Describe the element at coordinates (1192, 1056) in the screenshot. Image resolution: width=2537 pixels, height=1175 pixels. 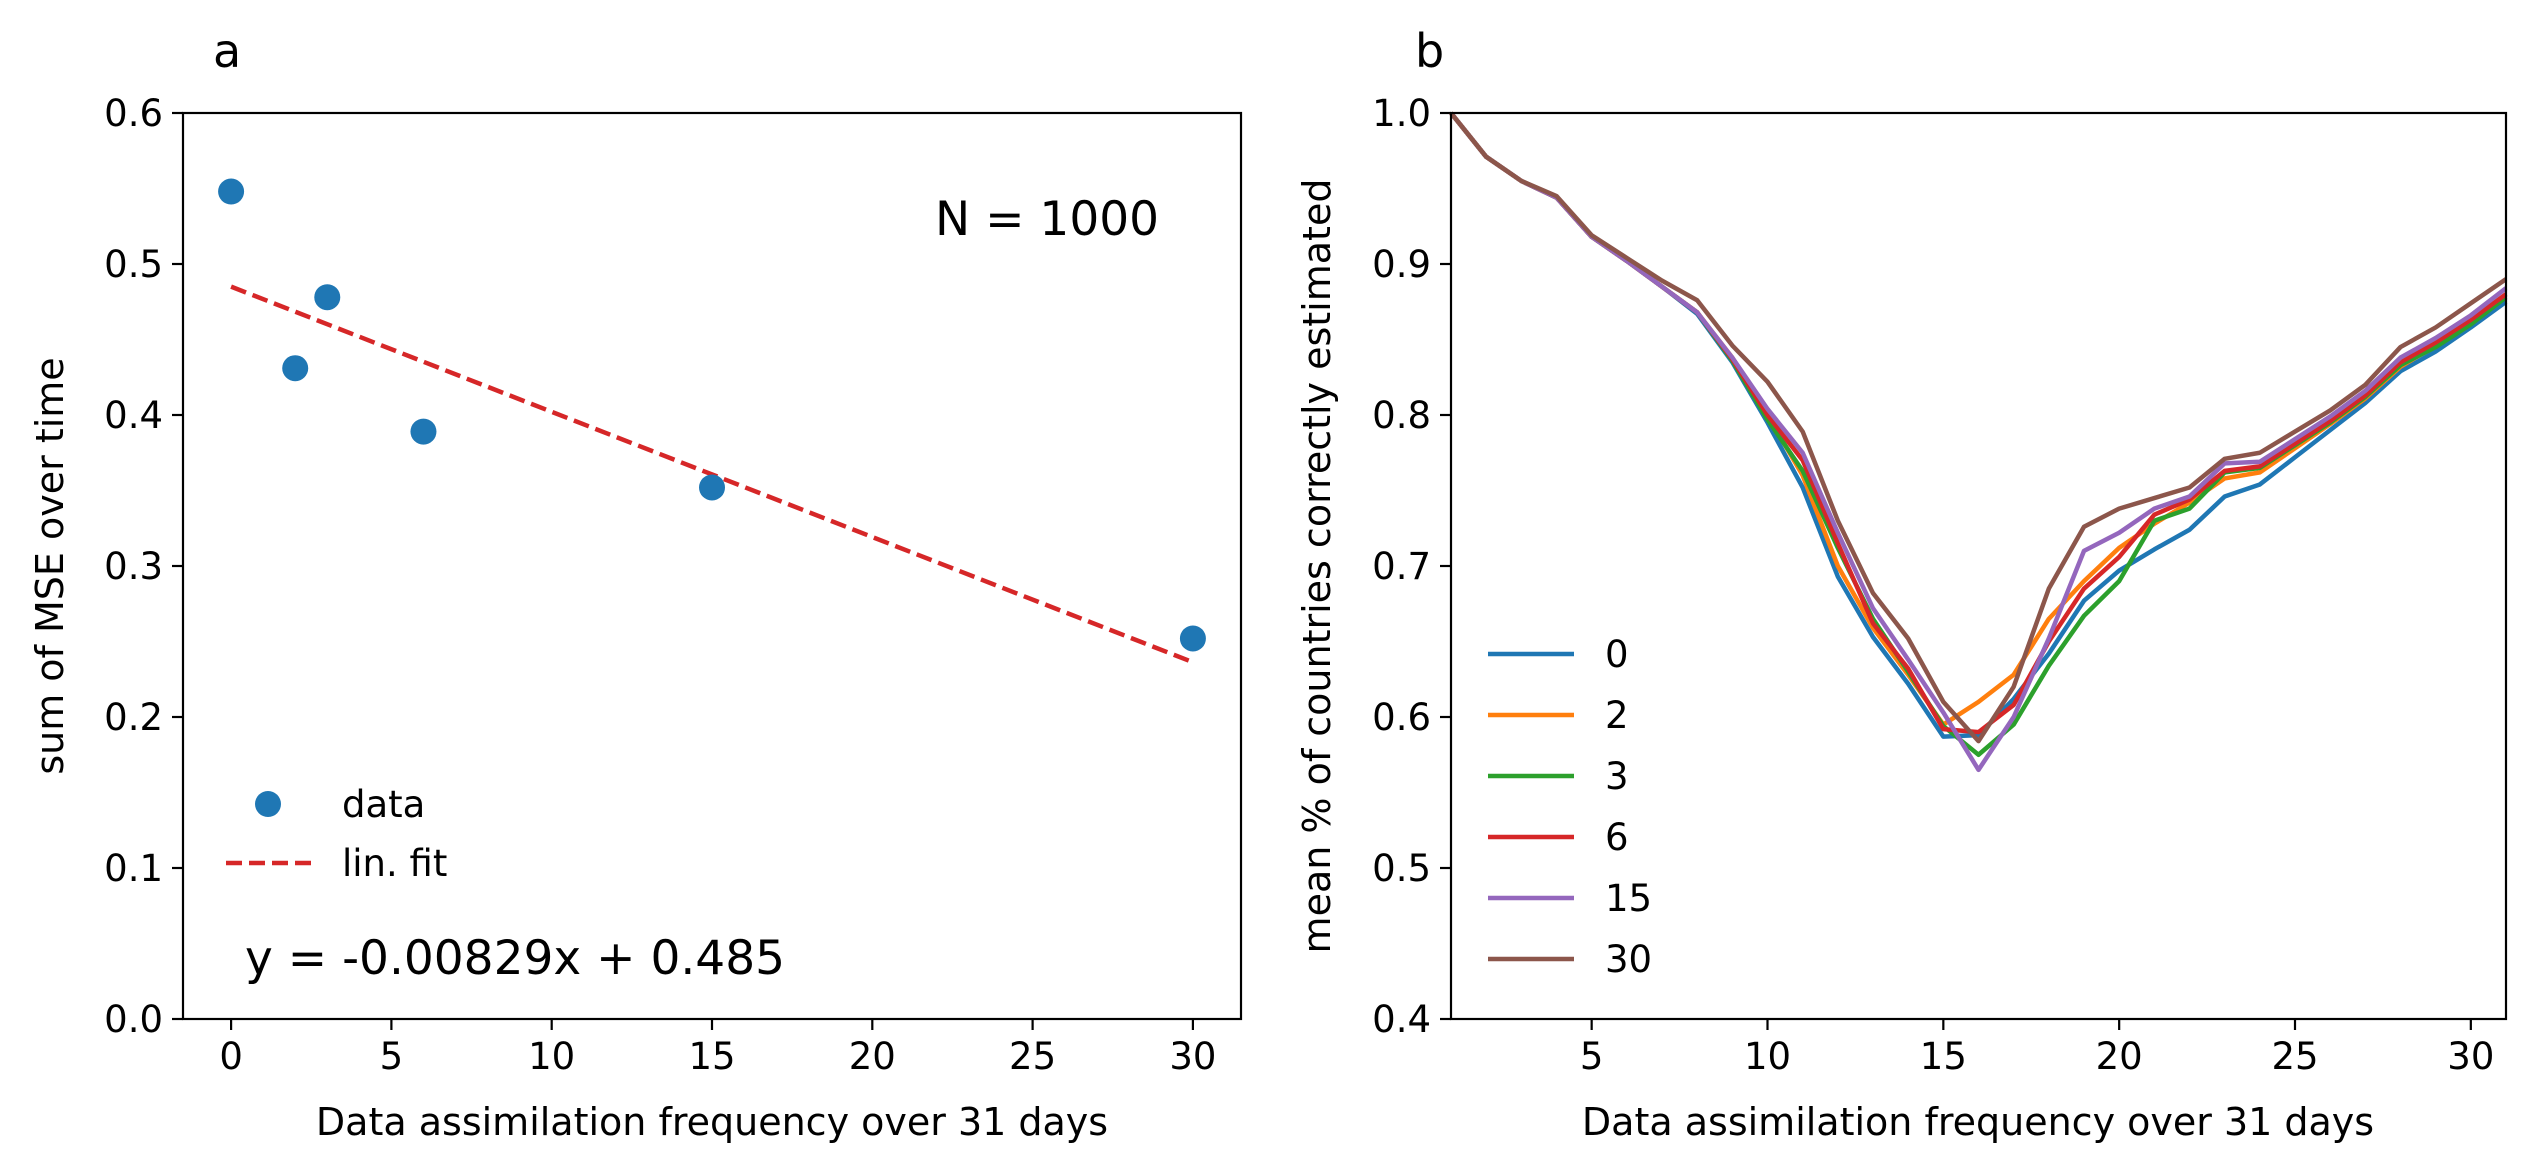
I see `panel-a-x-tick-label: 30` at that location.